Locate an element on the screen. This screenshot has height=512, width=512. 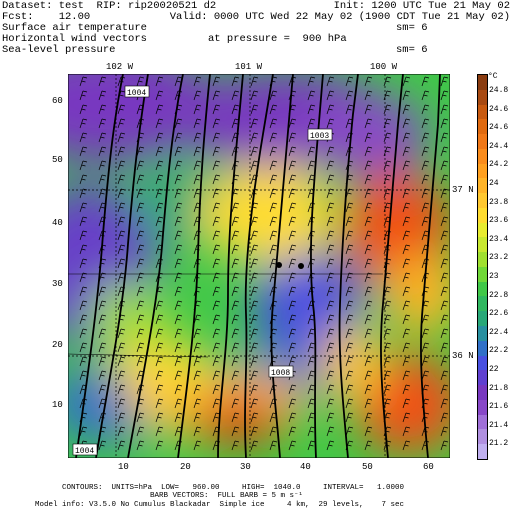
colorbar-label: 22.8 is located at coordinates (499, 295).